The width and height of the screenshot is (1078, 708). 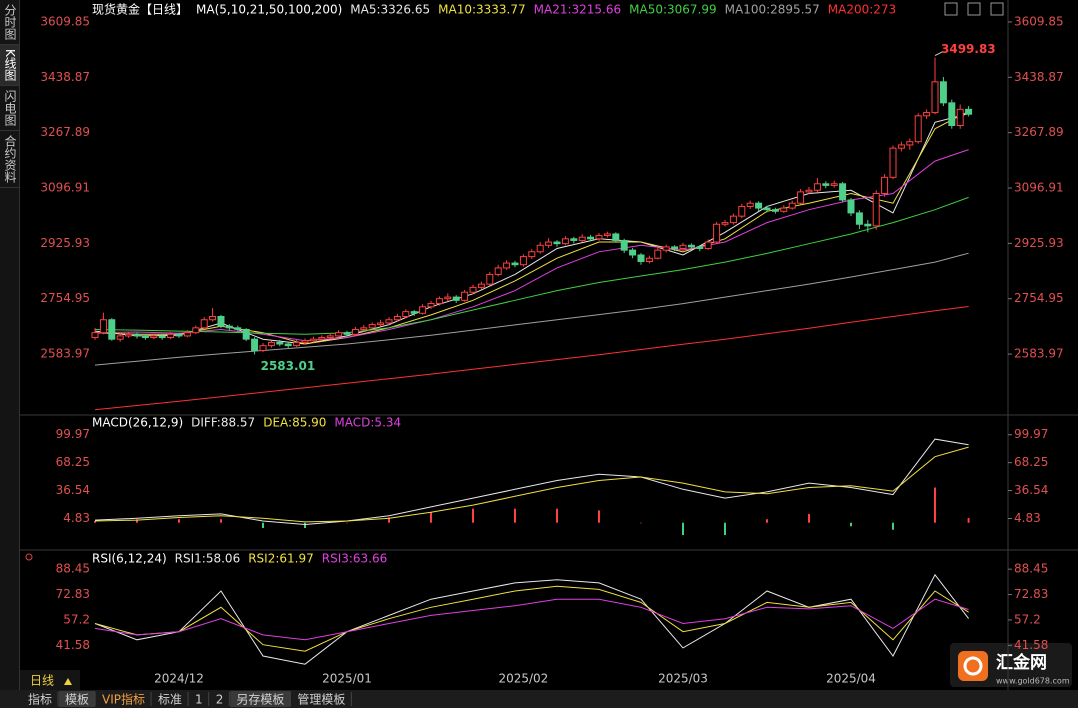 What do you see at coordinates (29, 557) in the screenshot?
I see `panel-icon` at bounding box center [29, 557].